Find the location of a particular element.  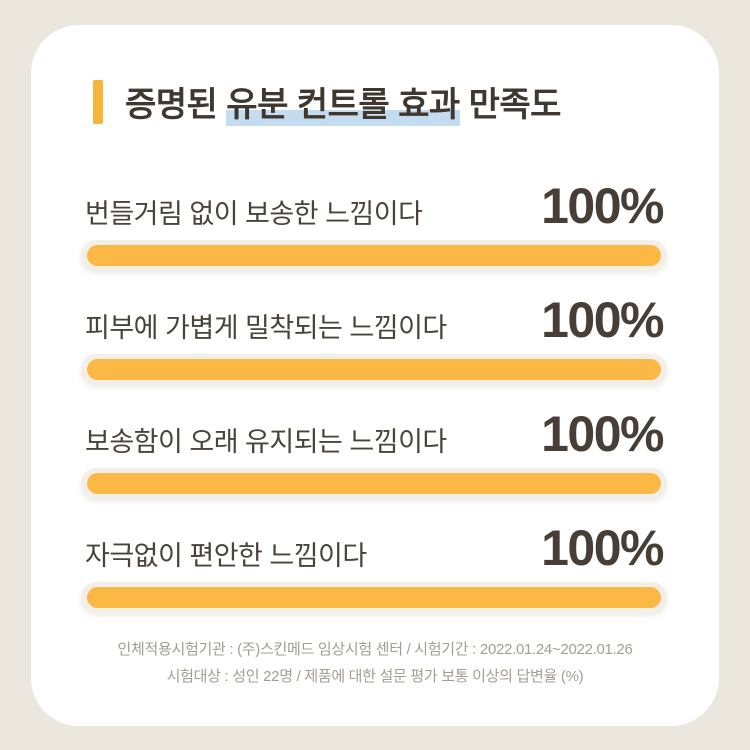

title-accent-bar is located at coordinates (98, 101).